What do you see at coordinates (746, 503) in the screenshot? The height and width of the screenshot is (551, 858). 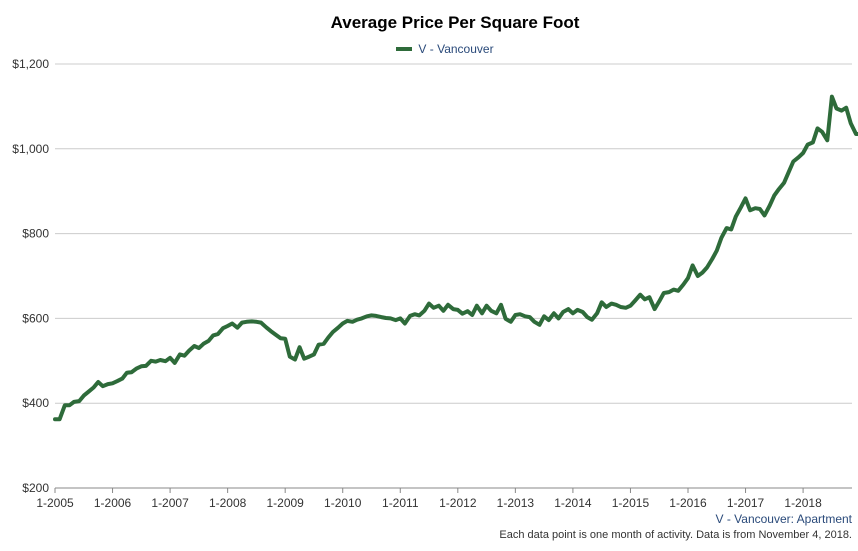 I see `x-tick-label: 1-2017` at bounding box center [746, 503].